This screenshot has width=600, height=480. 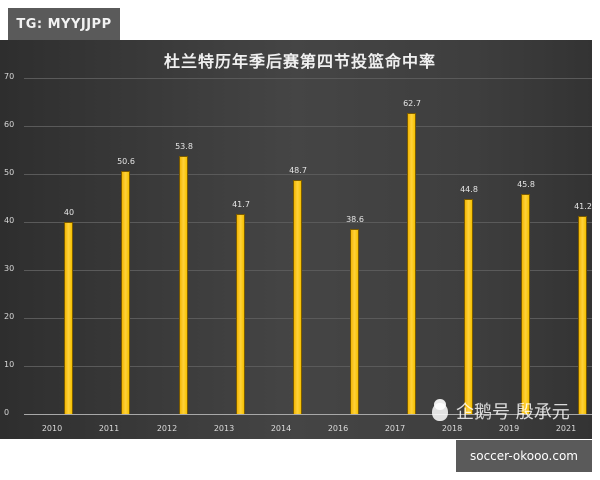 What do you see at coordinates (184, 146) in the screenshot?
I see `data-label: 53.8` at bounding box center [184, 146].